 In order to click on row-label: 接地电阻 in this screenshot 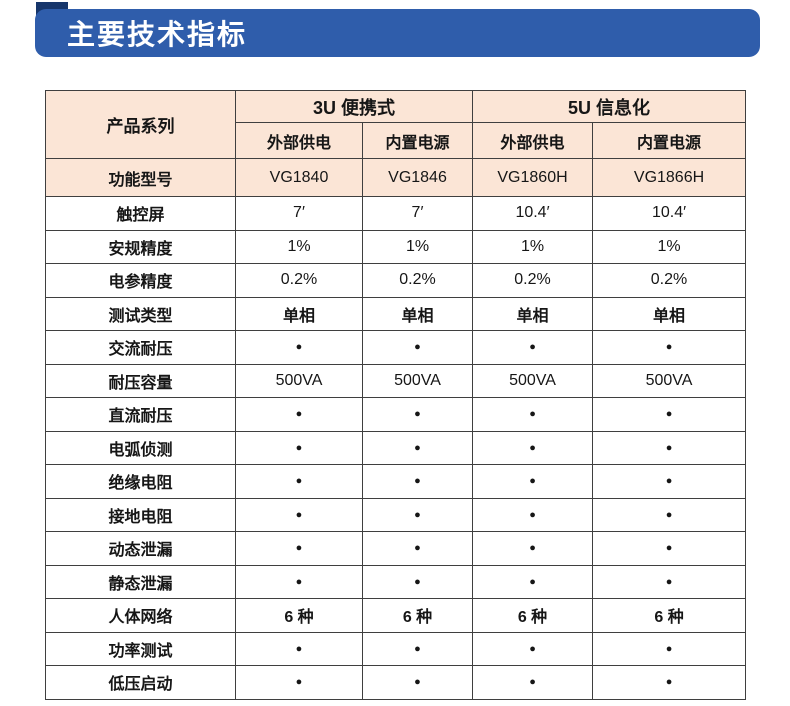, I will do `click(140, 514)`.